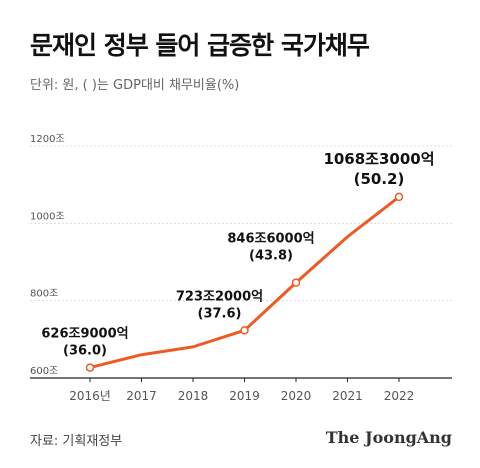 The image size is (480, 468). I want to click on chart-title: 문재인 정부 들어 급증한 국가채무, so click(200, 45).